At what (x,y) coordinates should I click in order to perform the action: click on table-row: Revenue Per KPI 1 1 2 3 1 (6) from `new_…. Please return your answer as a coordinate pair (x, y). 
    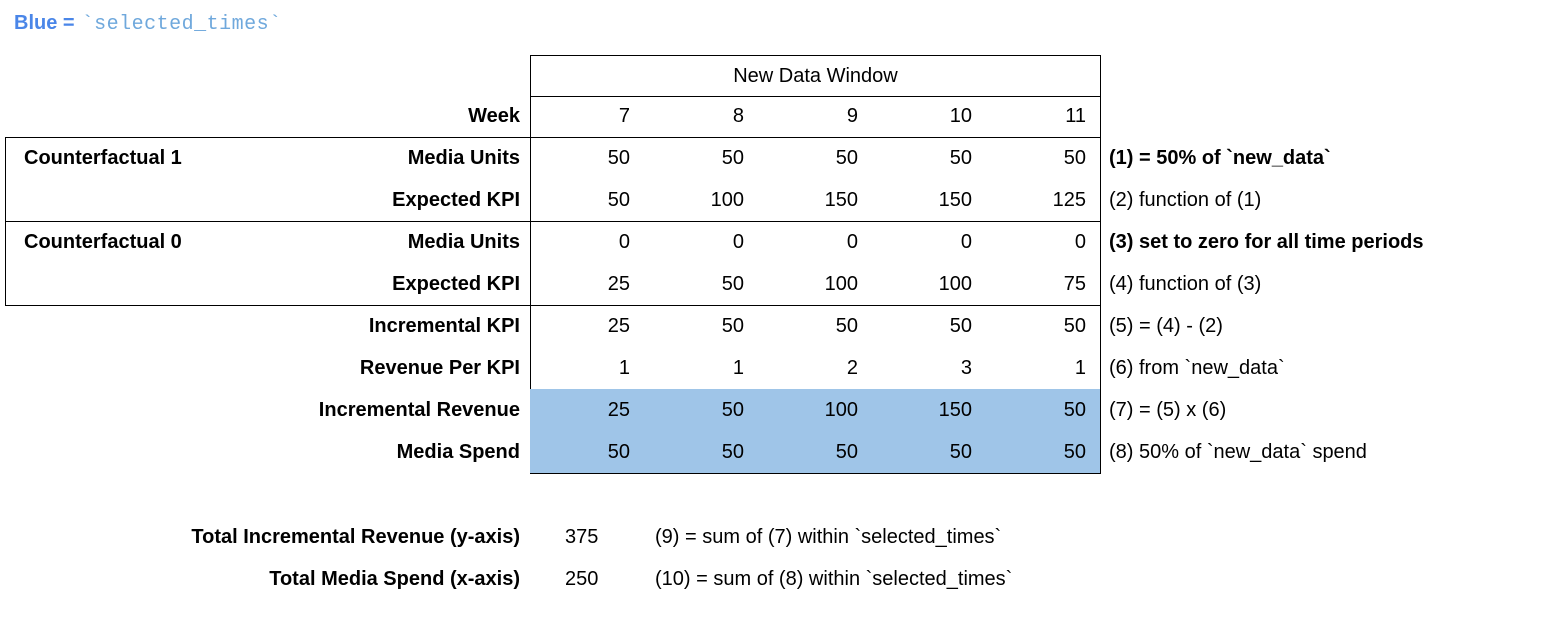
    Looking at the image, I should click on (772, 368).